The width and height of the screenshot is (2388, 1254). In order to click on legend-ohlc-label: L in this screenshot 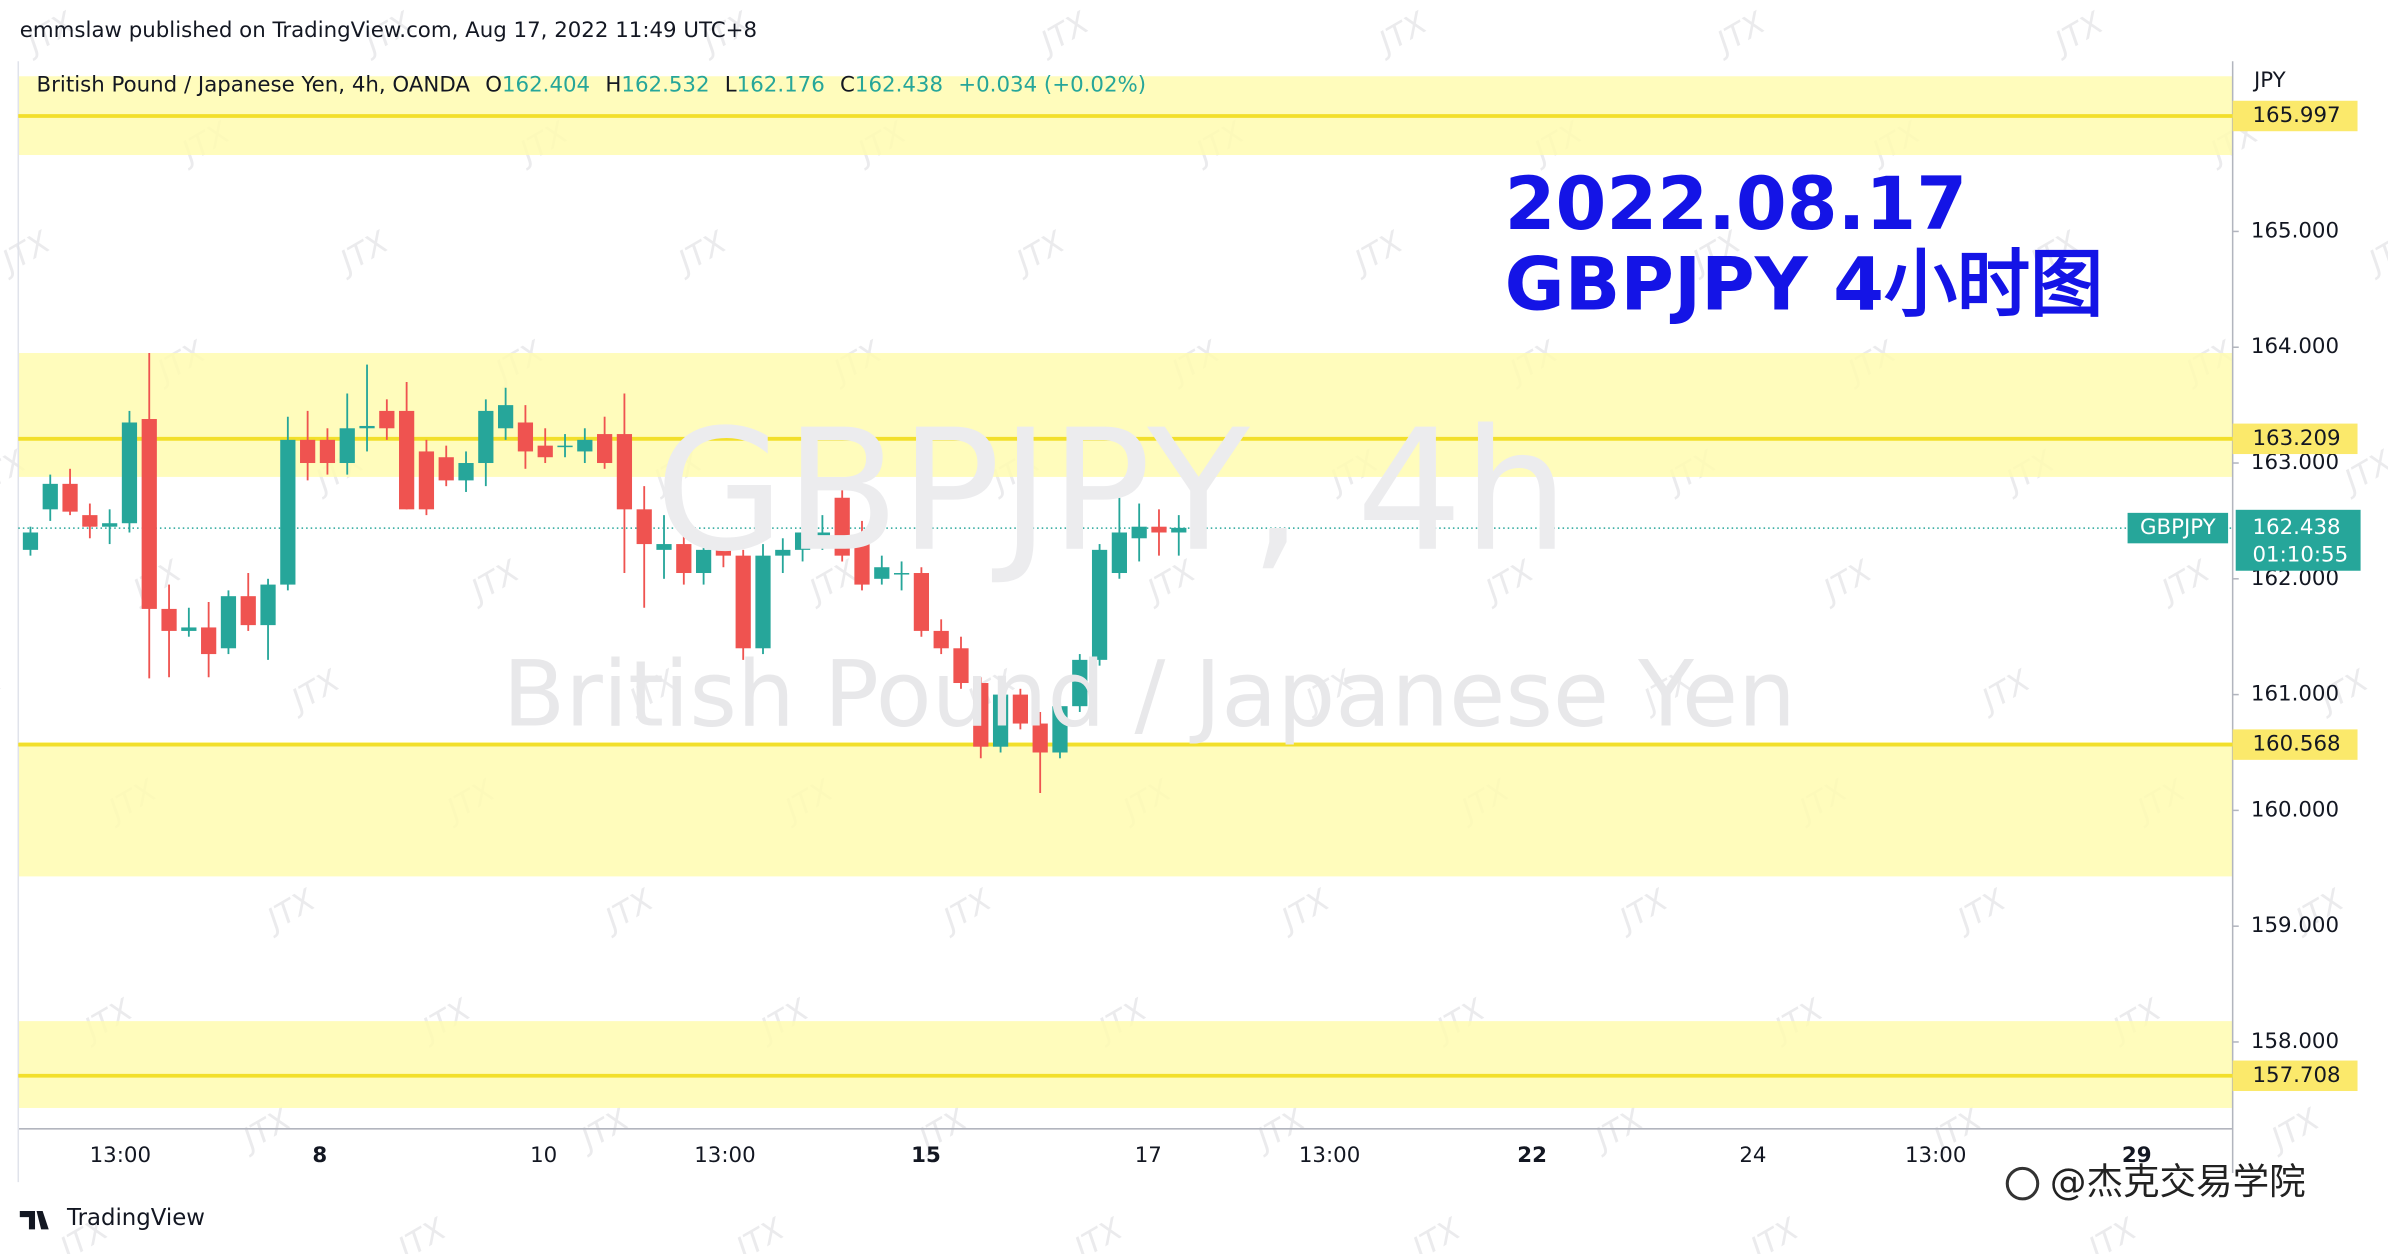, I will do `click(731, 85)`.